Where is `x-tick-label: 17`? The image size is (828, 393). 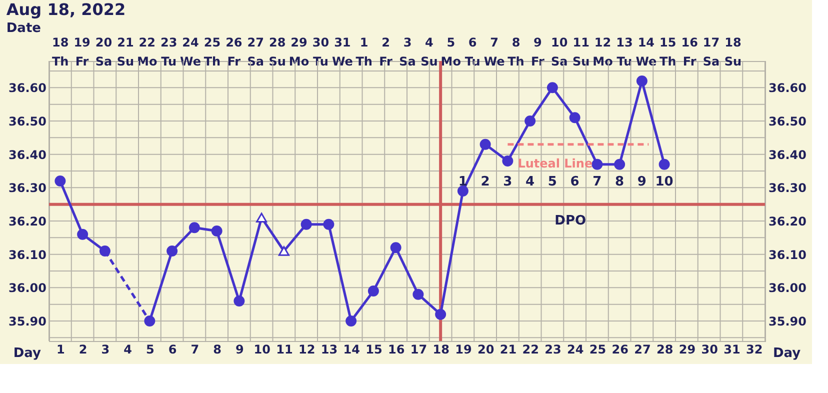
x-tick-label: 17 is located at coordinates (419, 349).